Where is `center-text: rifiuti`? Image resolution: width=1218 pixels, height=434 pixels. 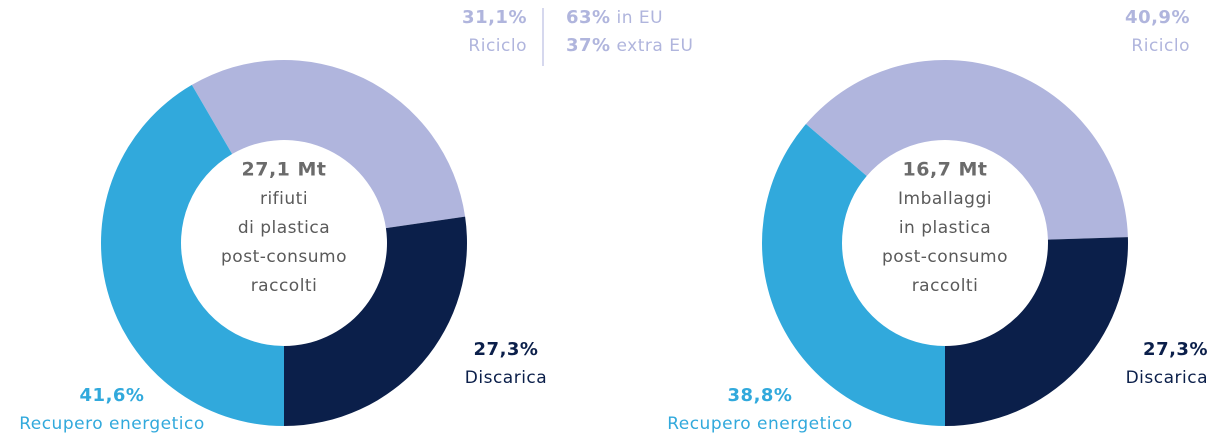
center-text: rifiuti is located at coordinates (284, 199).